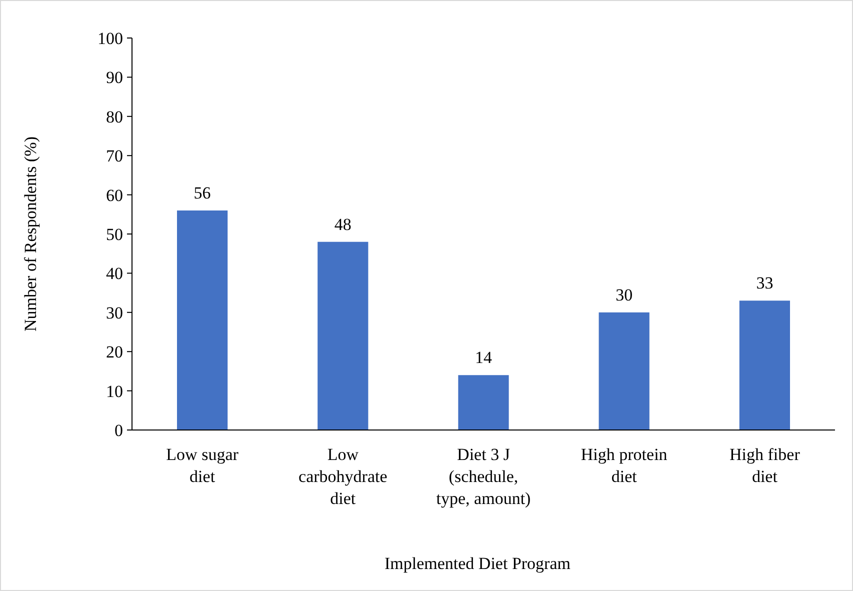 The image size is (853, 591). What do you see at coordinates (114, 156) in the screenshot?
I see `y-tick-label: 70` at bounding box center [114, 156].